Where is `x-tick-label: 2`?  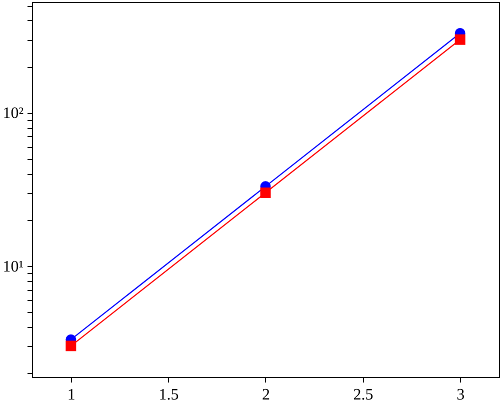 x-tick-label: 2 is located at coordinates (266, 395).